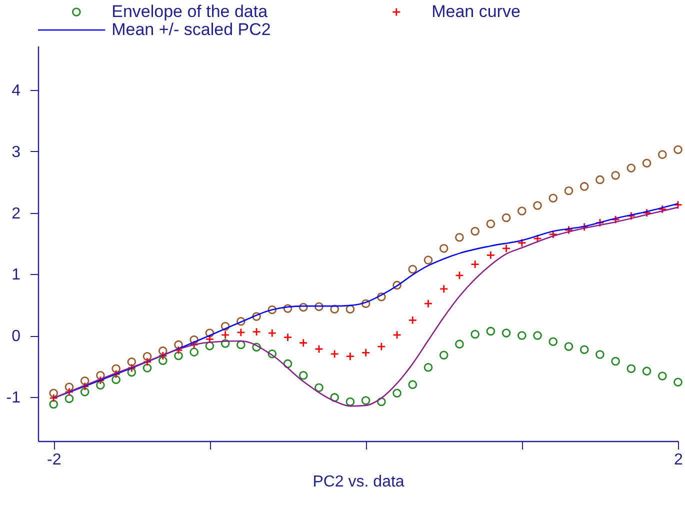 This screenshot has width=685, height=512. What do you see at coordinates (54, 460) in the screenshot?
I see `x-tick-label: -2` at bounding box center [54, 460].